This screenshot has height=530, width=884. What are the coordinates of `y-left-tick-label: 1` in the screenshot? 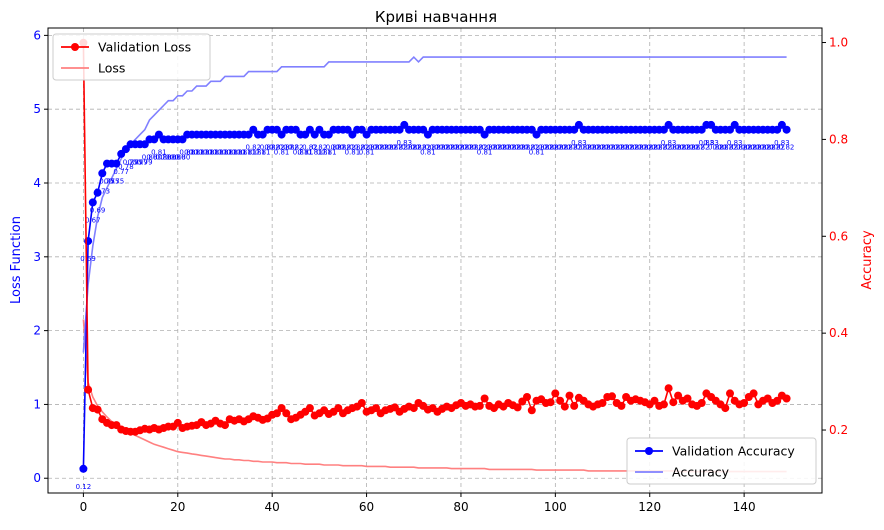 It's located at (37, 404).